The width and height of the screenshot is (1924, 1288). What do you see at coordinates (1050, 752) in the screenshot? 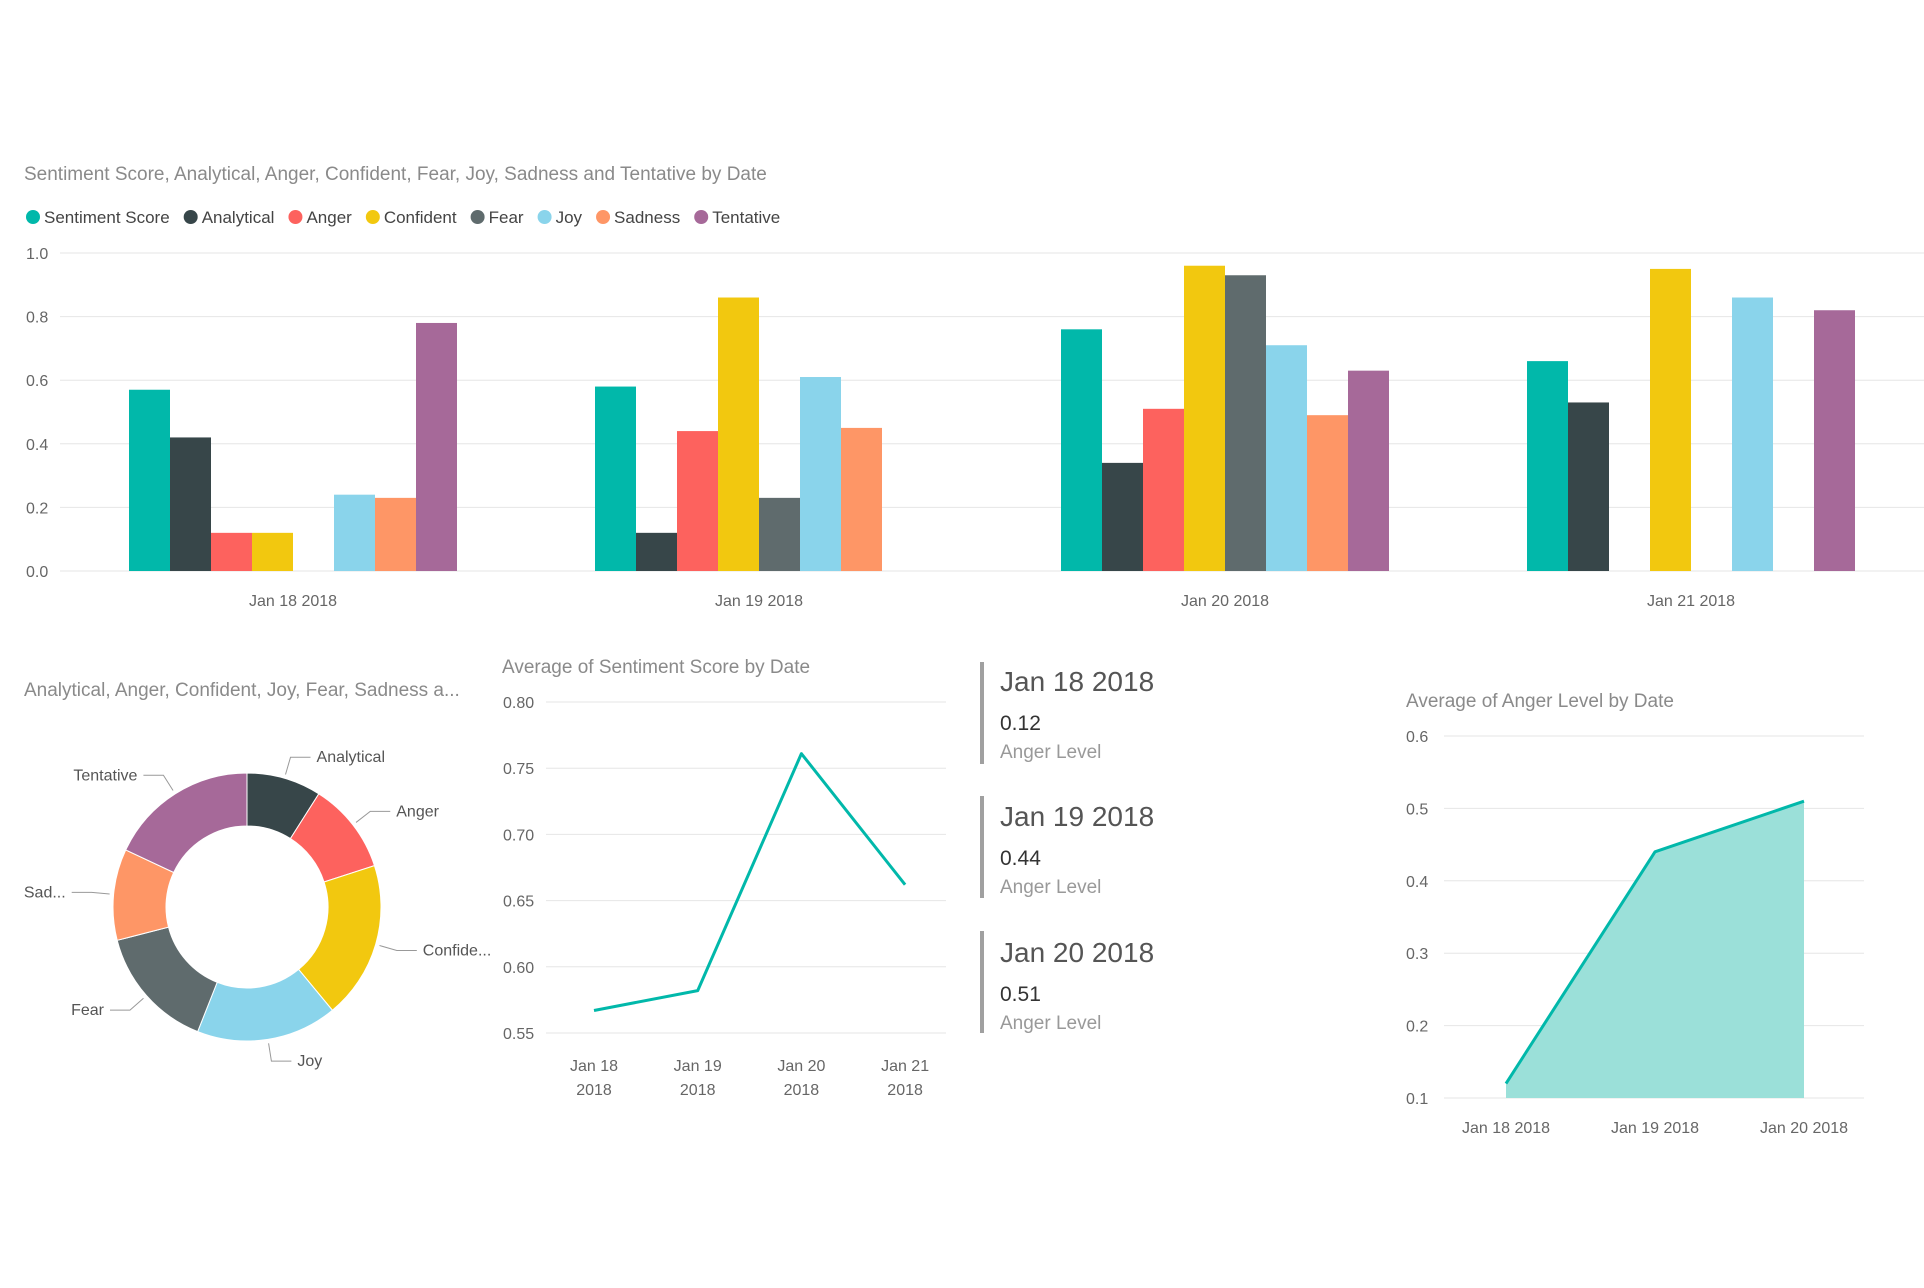
I see `card-1-label: Anger Level` at bounding box center [1050, 752].